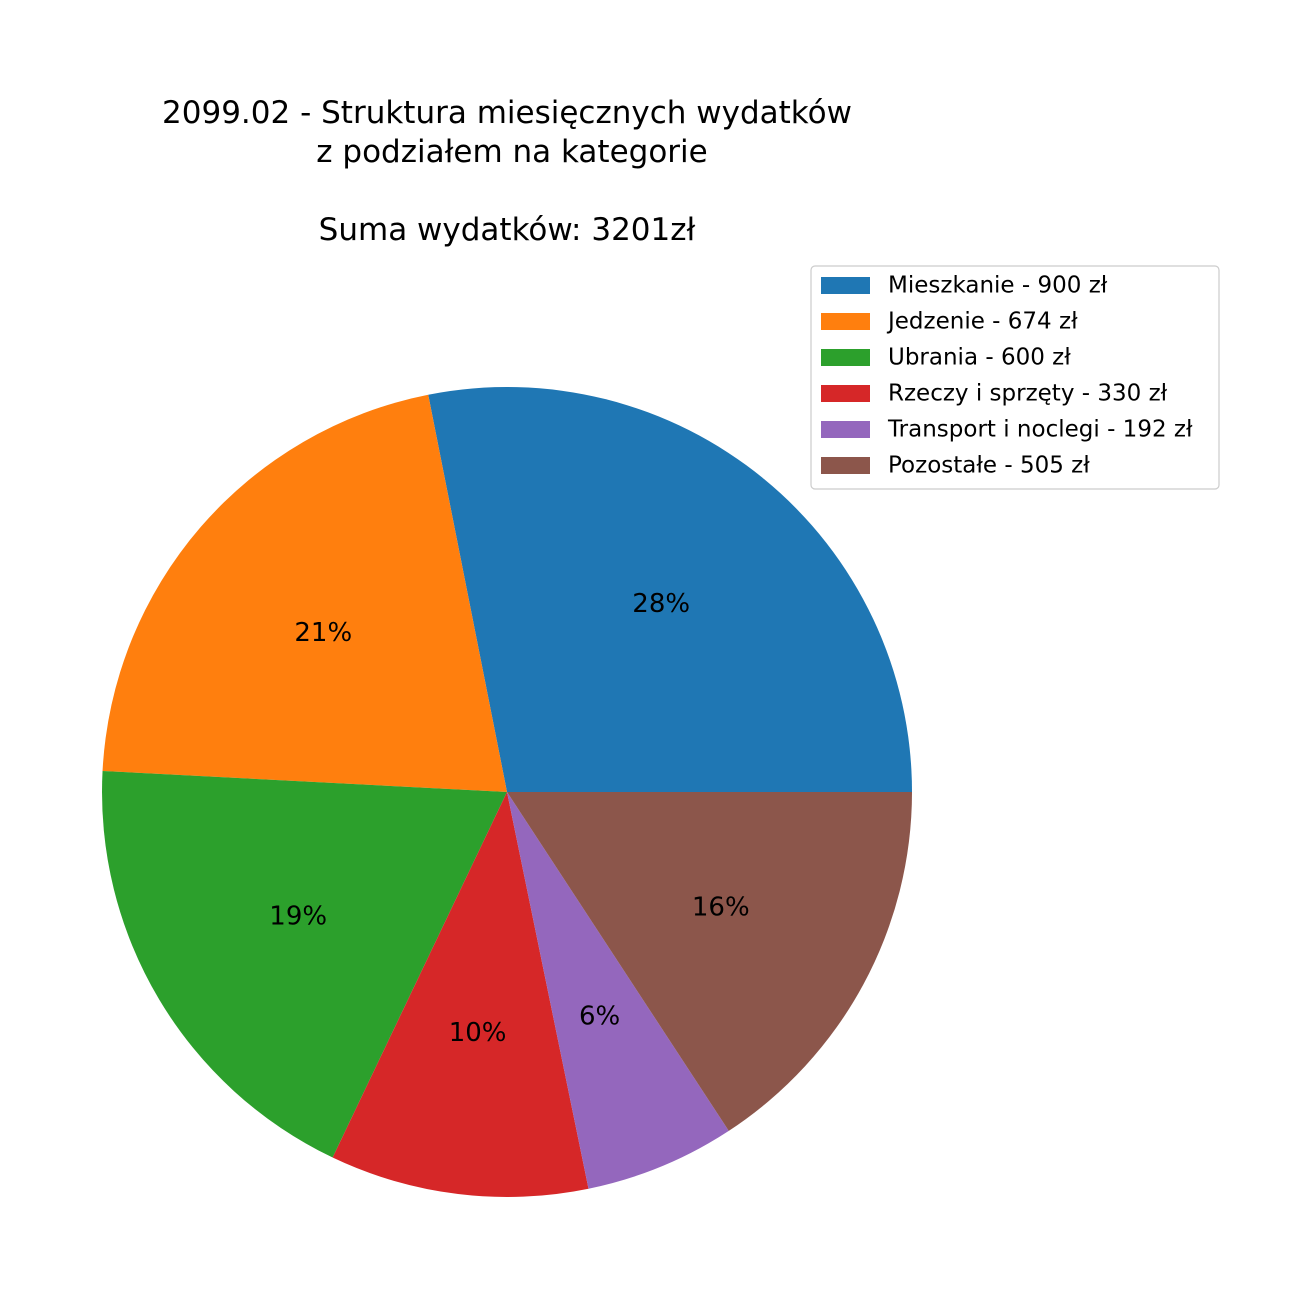  I want to click on pie-percent-label-3: 19%, so click(298, 916).